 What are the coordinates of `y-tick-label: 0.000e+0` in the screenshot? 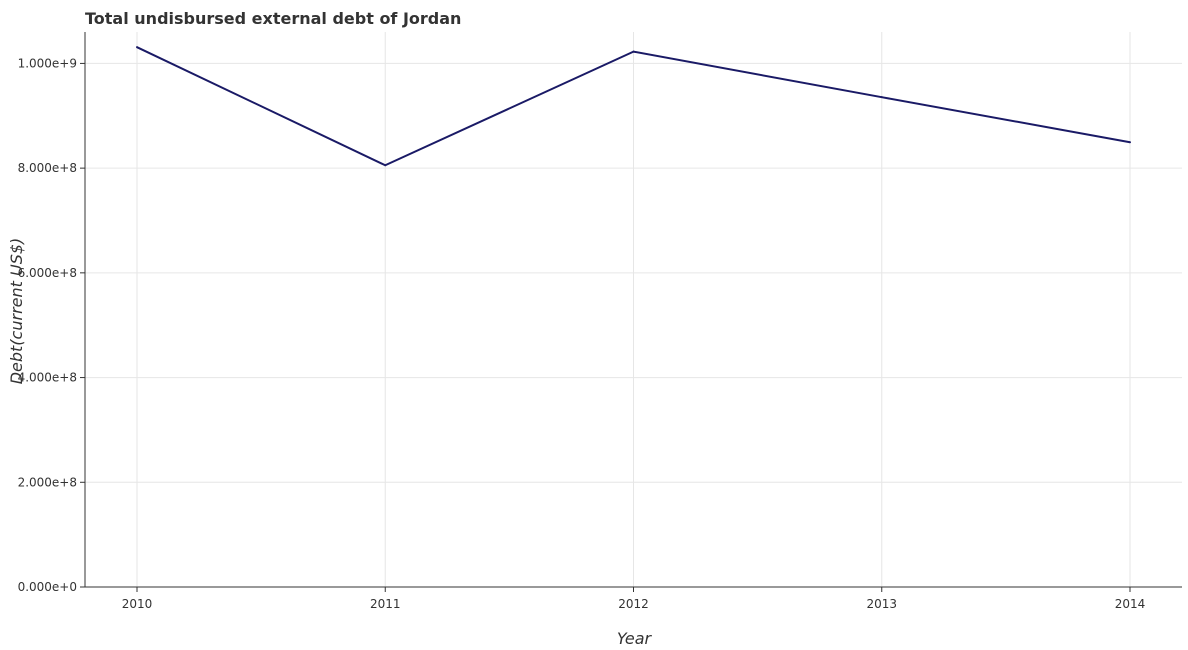 It's located at (47, 587).